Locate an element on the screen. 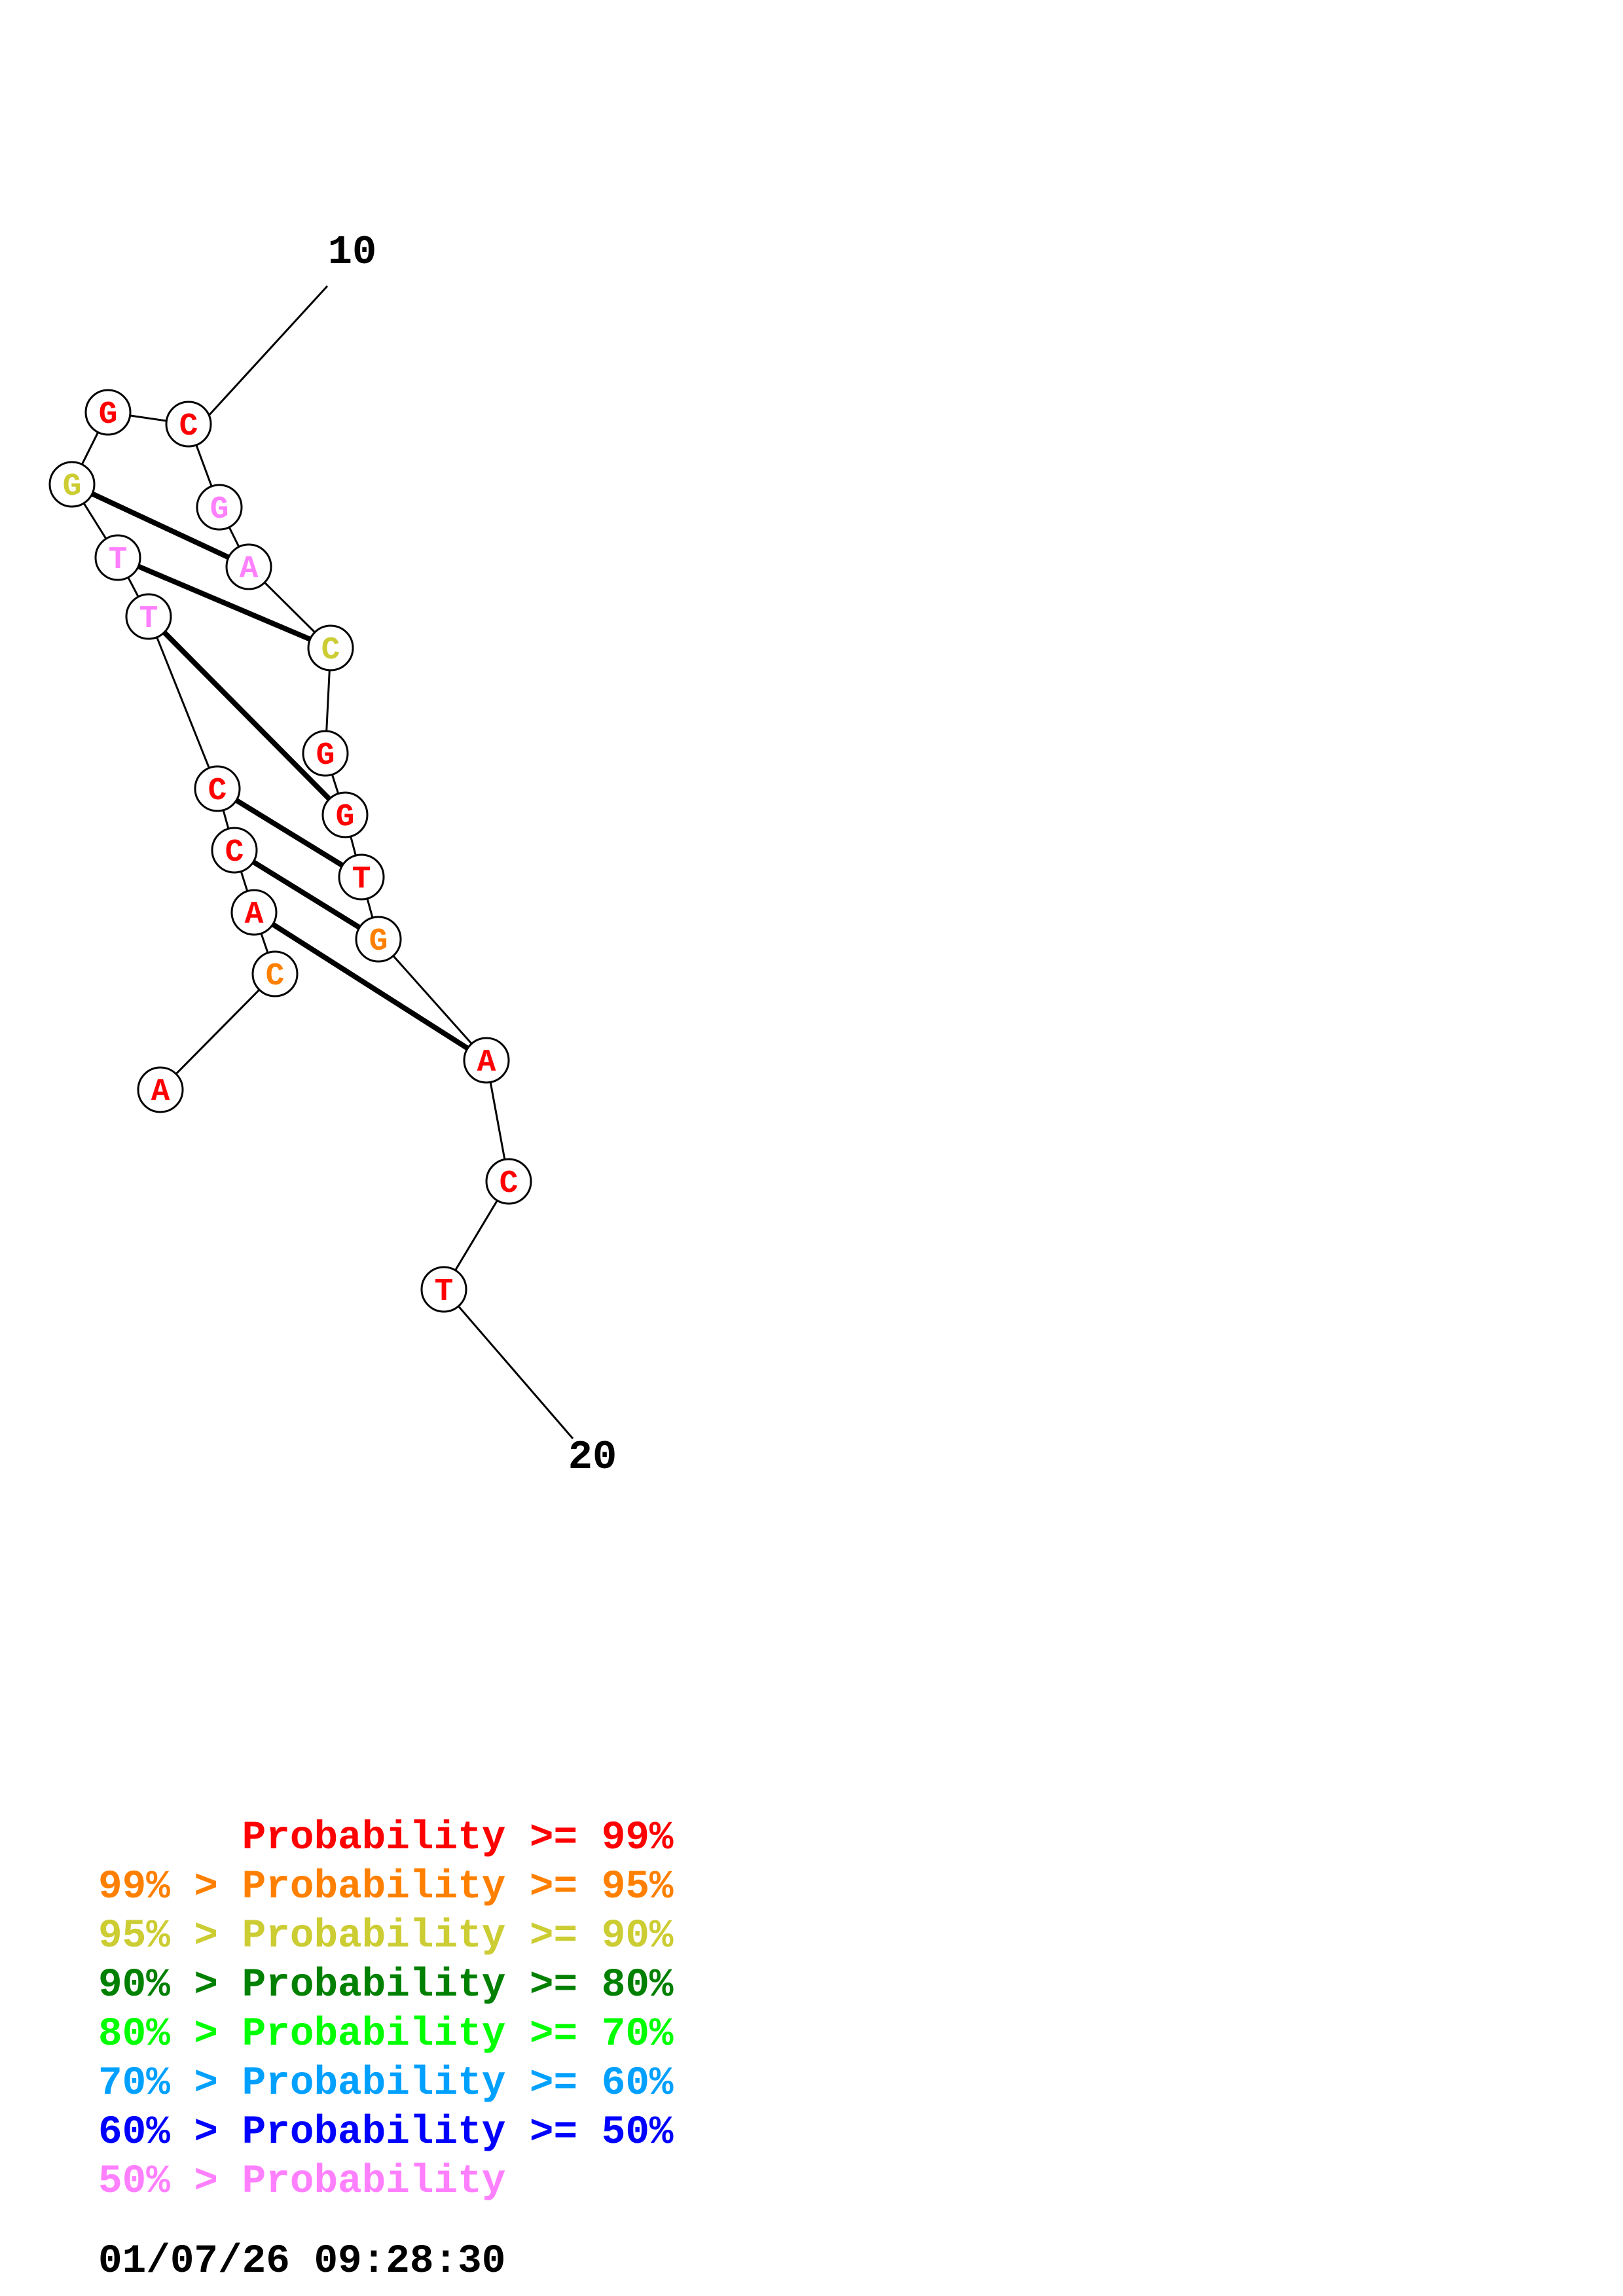 The height and width of the screenshot is (2296, 1623). position-number: 20 is located at coordinates (592, 1457).